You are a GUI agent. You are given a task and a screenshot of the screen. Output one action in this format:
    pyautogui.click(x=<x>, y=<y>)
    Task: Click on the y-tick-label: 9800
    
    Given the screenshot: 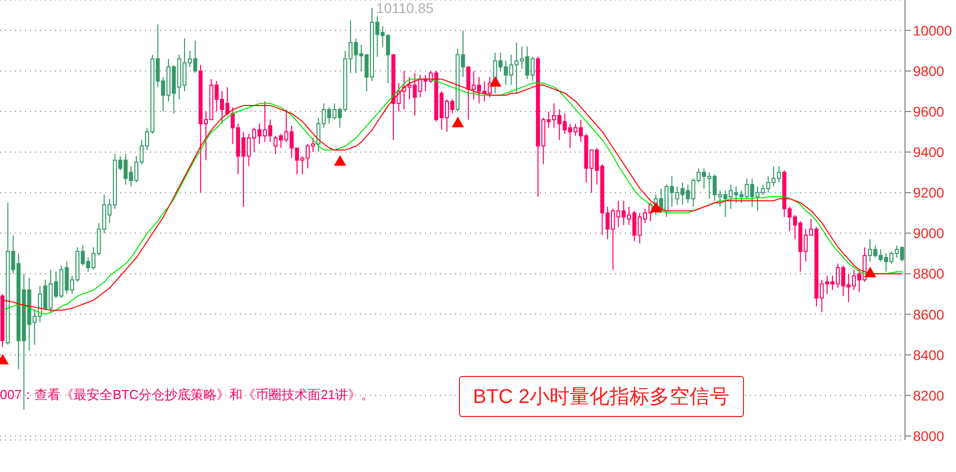 What is the action you would take?
    pyautogui.click(x=928, y=70)
    